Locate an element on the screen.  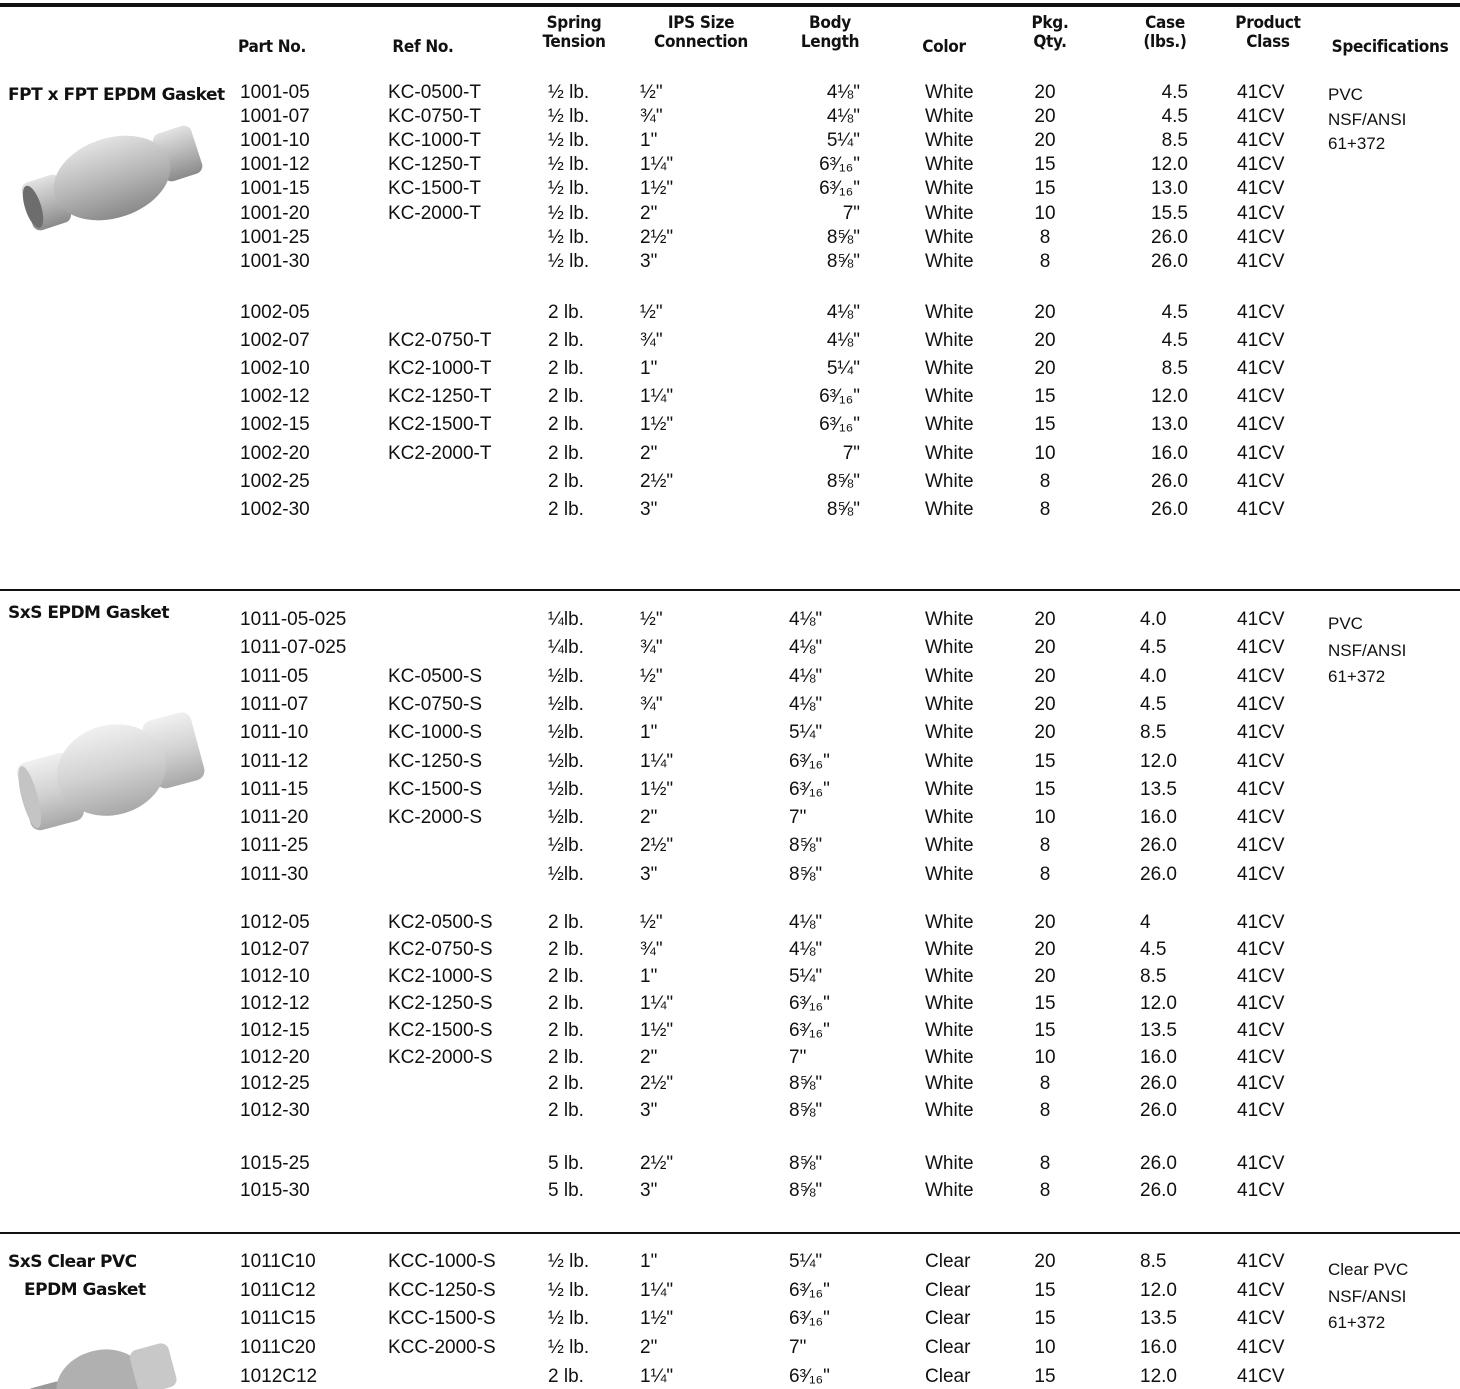
cell: 4.0 is located at coordinates (1153, 619).